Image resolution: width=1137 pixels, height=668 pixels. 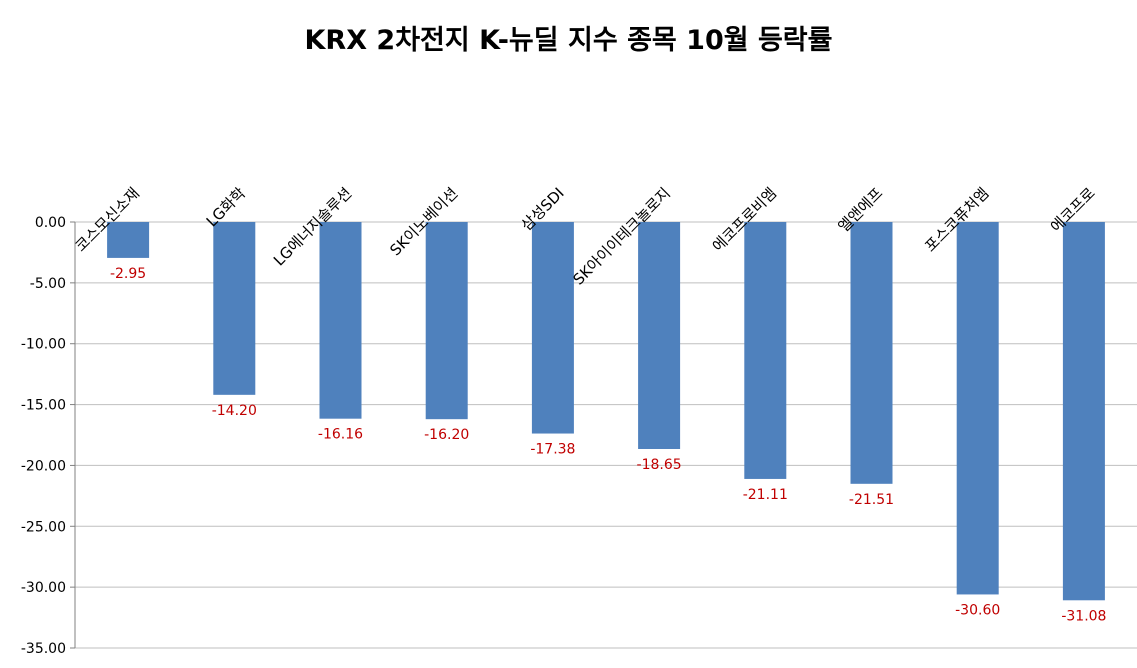 I want to click on chart-title: KRX 2차전지 K-뉴딜 지수 종목 10월 등락률, so click(x=568, y=40).